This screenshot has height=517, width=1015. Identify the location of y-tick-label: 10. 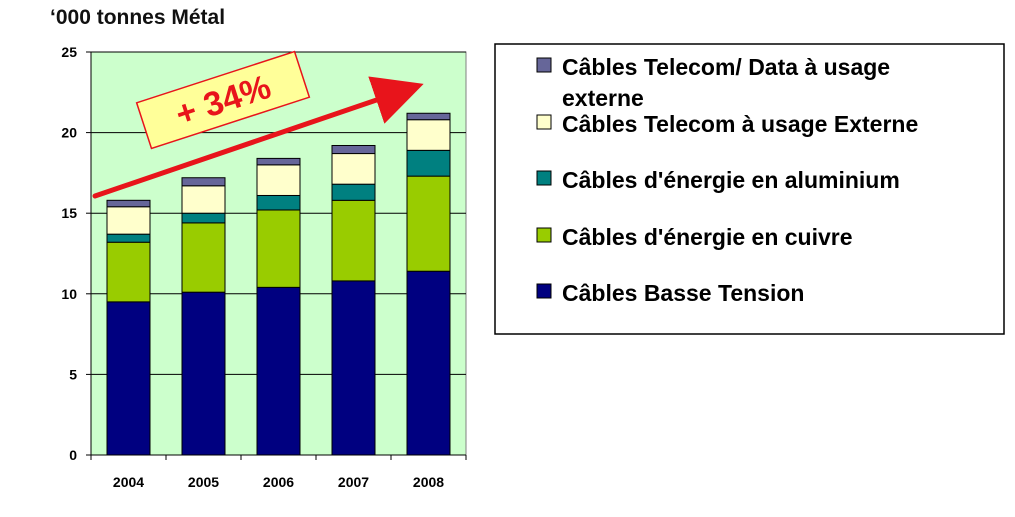
(69, 294).